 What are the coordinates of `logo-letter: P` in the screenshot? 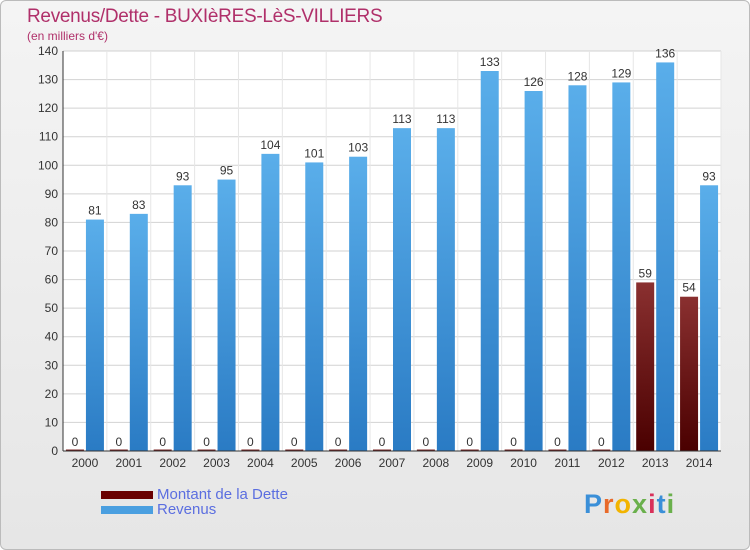 It's located at (594, 504).